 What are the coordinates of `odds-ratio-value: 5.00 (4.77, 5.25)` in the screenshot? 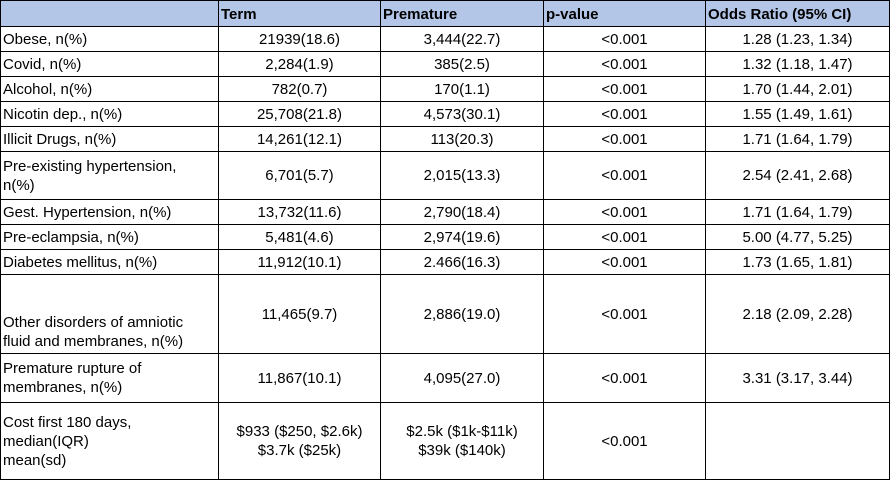 It's located at (797, 237).